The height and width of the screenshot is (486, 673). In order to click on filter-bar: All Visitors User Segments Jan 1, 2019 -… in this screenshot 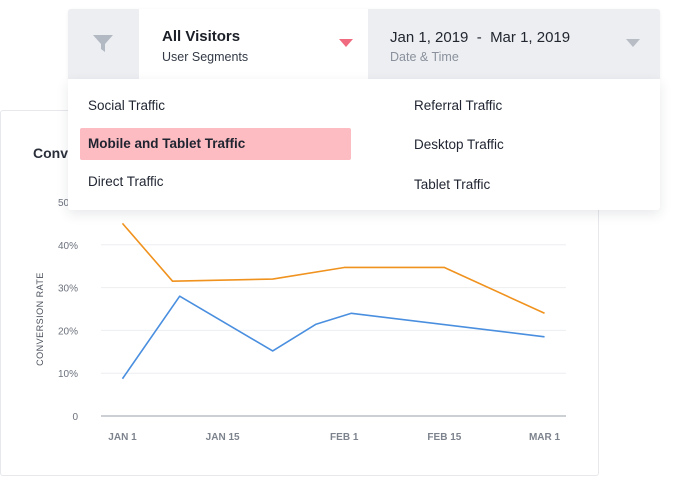, I will do `click(364, 44)`.